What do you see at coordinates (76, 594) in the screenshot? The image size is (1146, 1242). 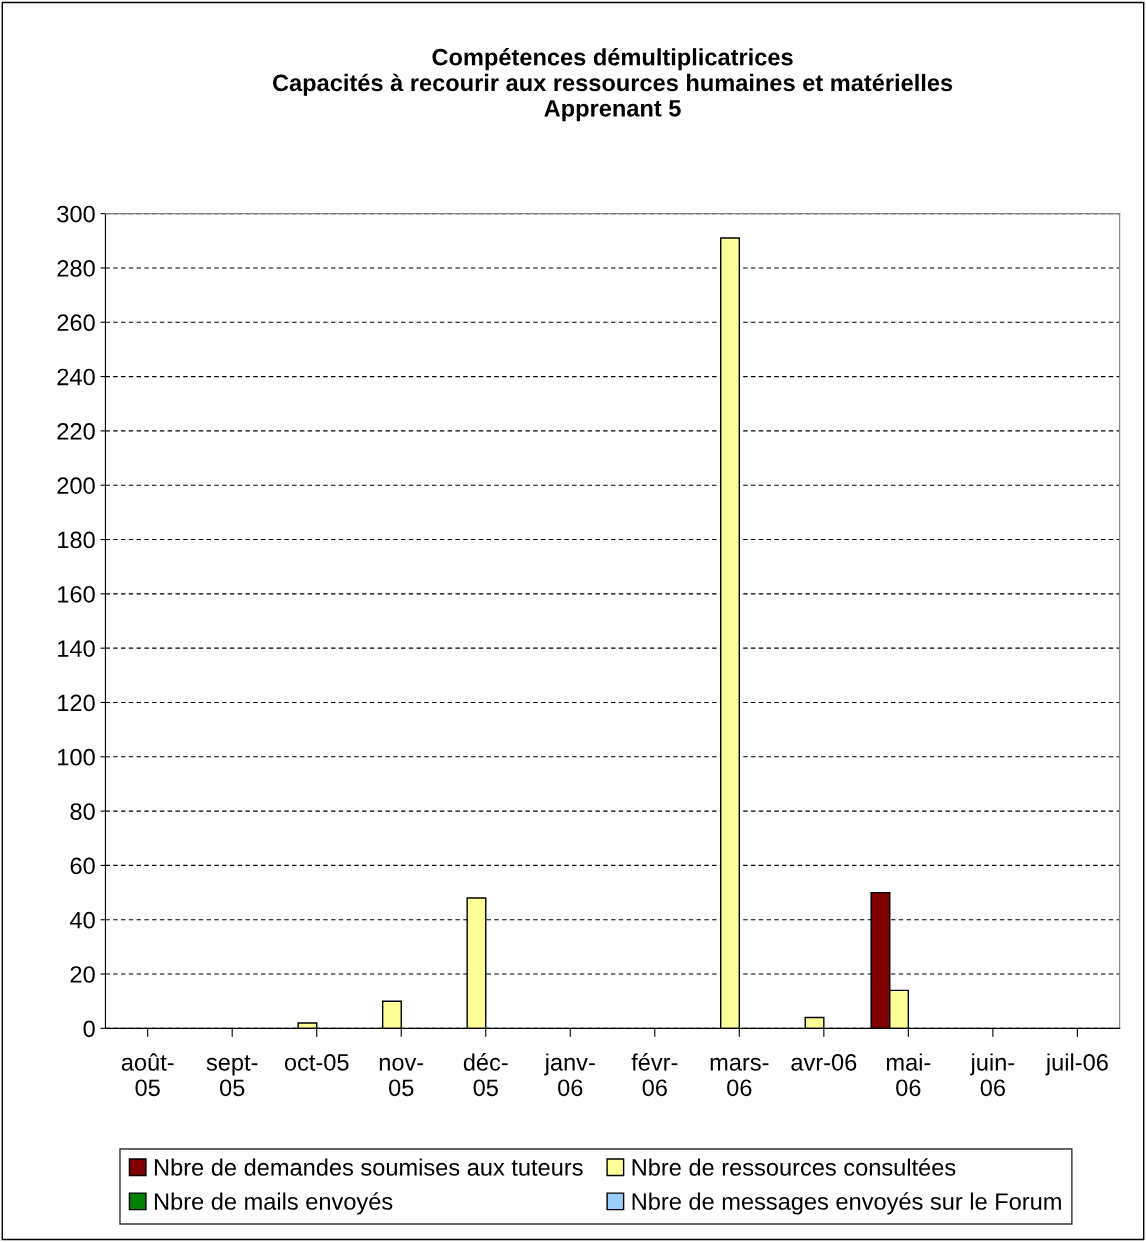 I see `y-tick-label: 160` at bounding box center [76, 594].